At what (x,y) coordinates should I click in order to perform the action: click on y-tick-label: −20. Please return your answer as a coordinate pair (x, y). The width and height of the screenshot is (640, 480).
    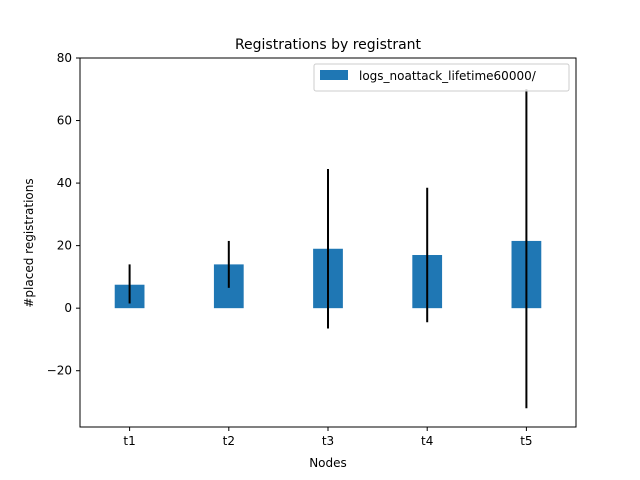
    Looking at the image, I should click on (59, 371).